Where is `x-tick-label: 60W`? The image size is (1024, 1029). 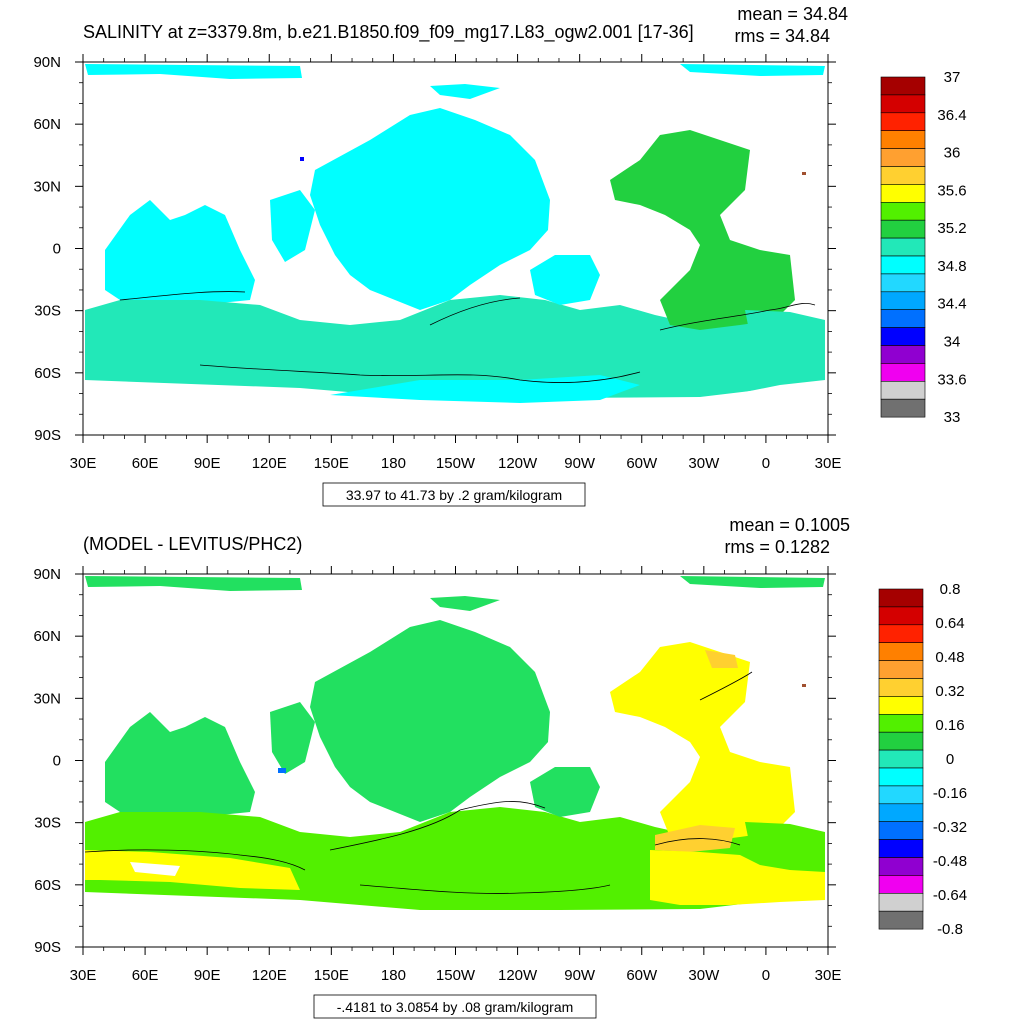
x-tick-label: 60W is located at coordinates (642, 463).